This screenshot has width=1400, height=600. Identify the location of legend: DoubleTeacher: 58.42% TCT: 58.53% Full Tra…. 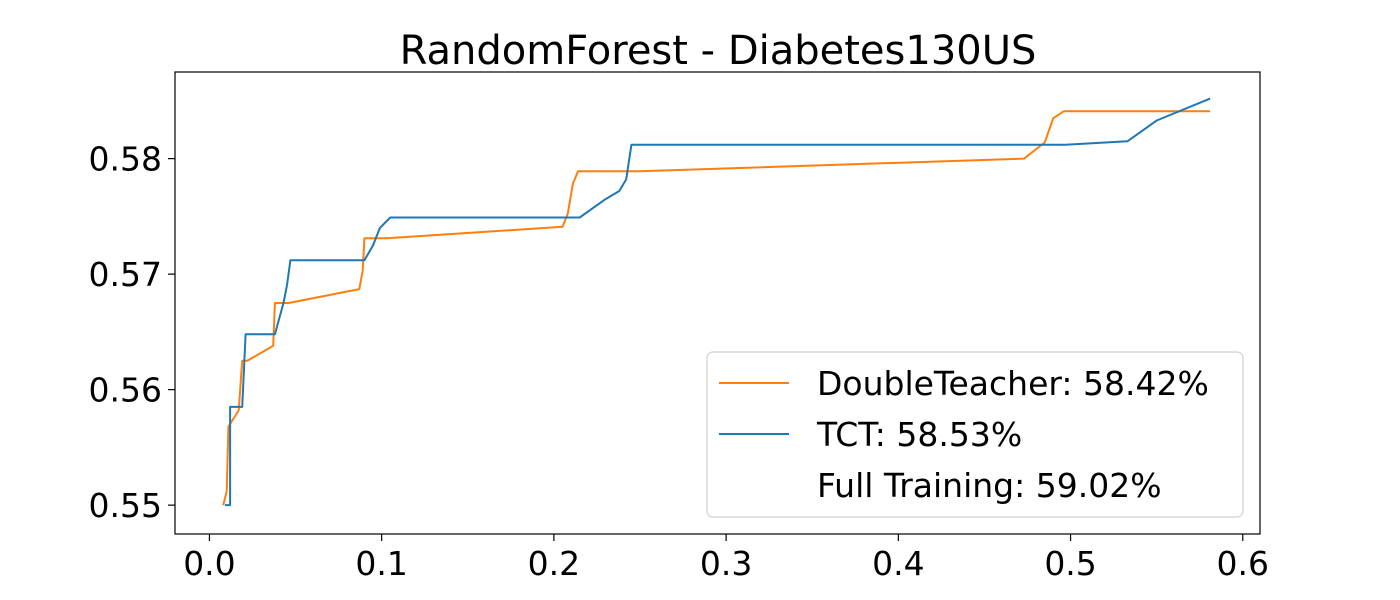
(975, 434).